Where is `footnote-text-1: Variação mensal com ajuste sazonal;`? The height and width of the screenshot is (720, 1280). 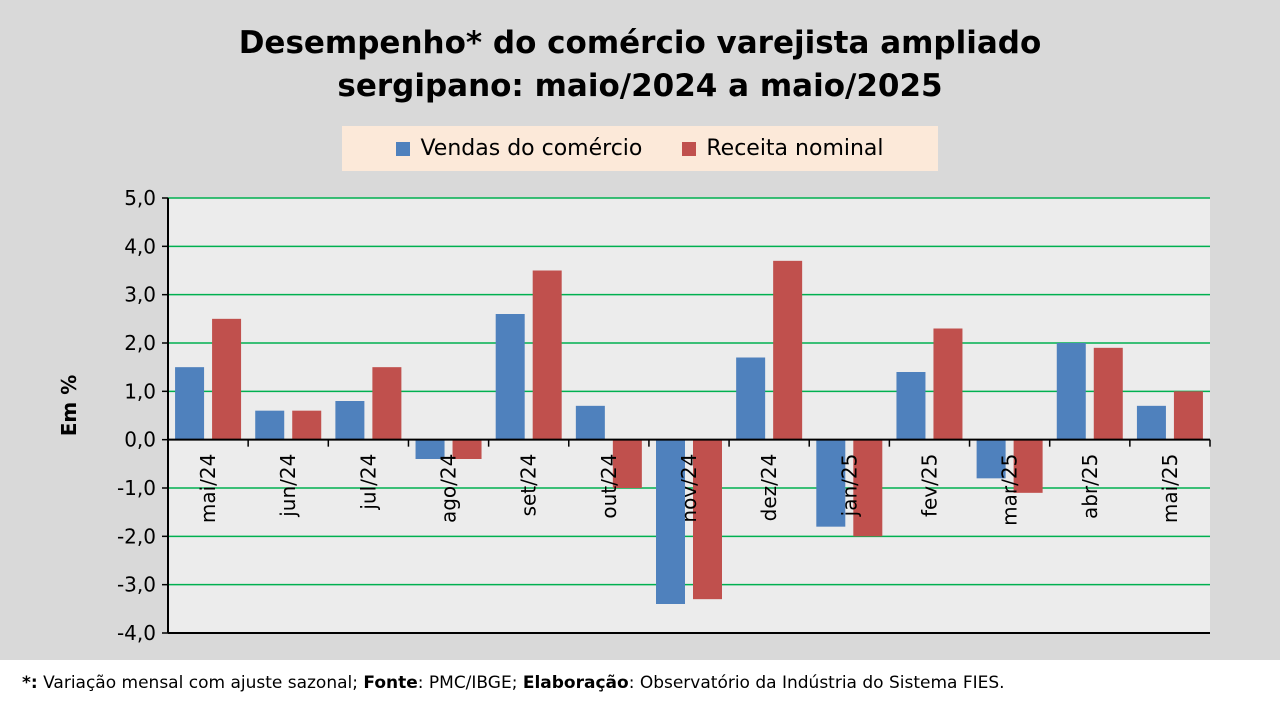
footnote-text-1: Variação mensal com ajuste sazonal; is located at coordinates (200, 683).